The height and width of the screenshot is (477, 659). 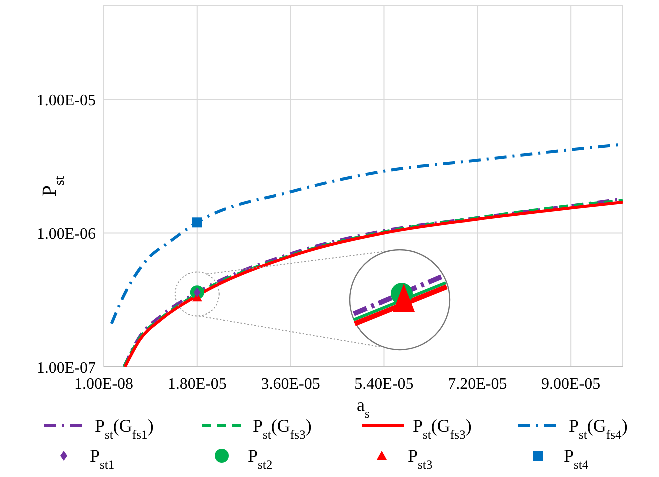 I want to click on legend-label: P$_{st1}$, so click(x=102, y=459).